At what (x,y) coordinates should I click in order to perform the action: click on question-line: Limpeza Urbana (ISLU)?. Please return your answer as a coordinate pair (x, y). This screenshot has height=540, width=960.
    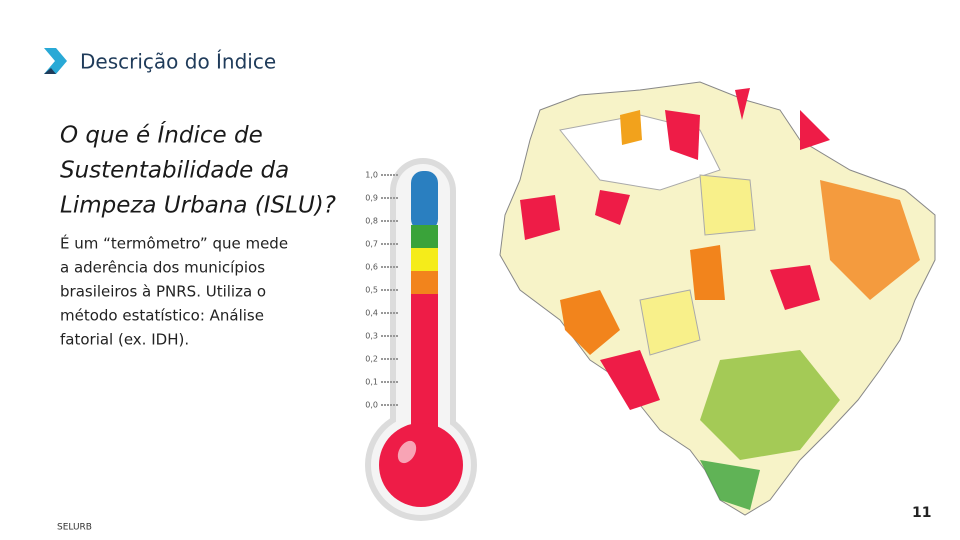
    Looking at the image, I should click on (198, 206).